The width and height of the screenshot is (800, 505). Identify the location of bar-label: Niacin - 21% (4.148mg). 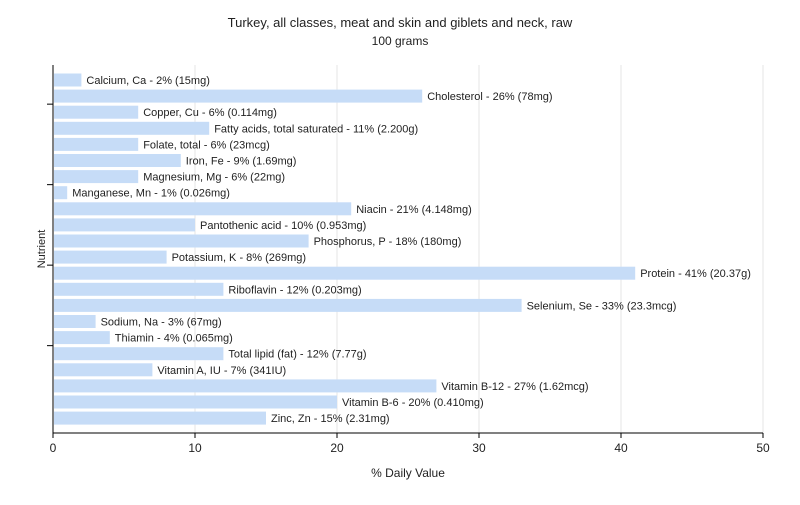
(414, 210).